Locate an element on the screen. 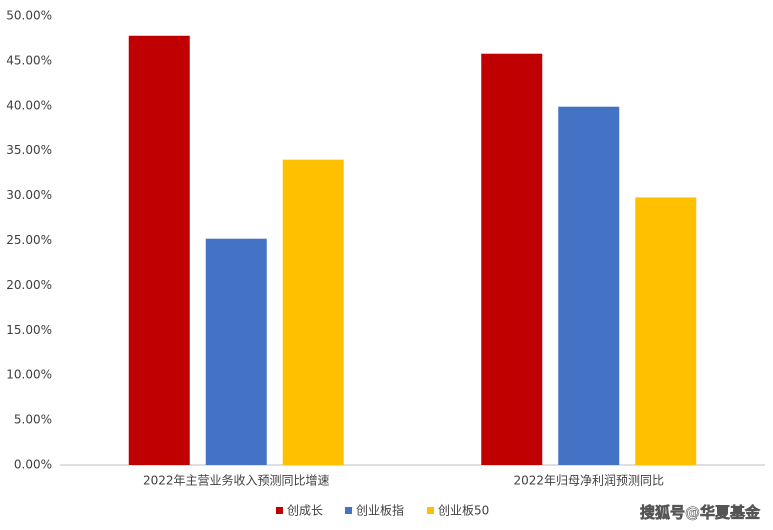 Image resolution: width=773 pixels, height=530 pixels. watermark: 搜狐号@华夏基金 is located at coordinates (700, 513).